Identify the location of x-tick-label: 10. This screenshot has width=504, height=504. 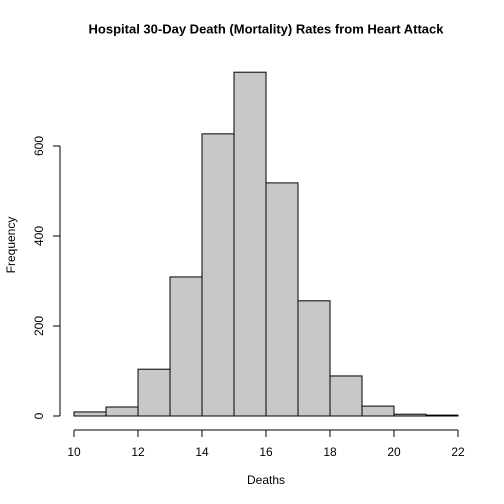
(74, 452).